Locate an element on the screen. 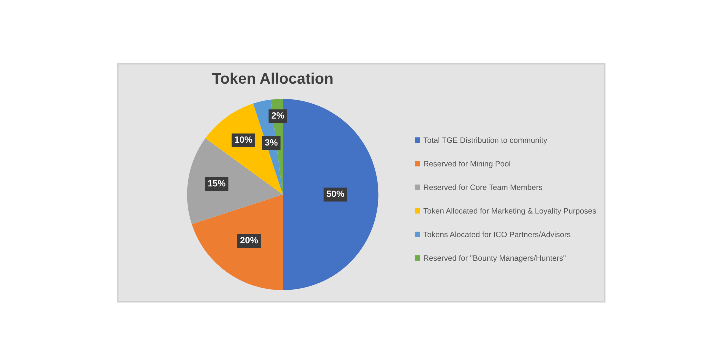  data-label: 50% is located at coordinates (335, 194).